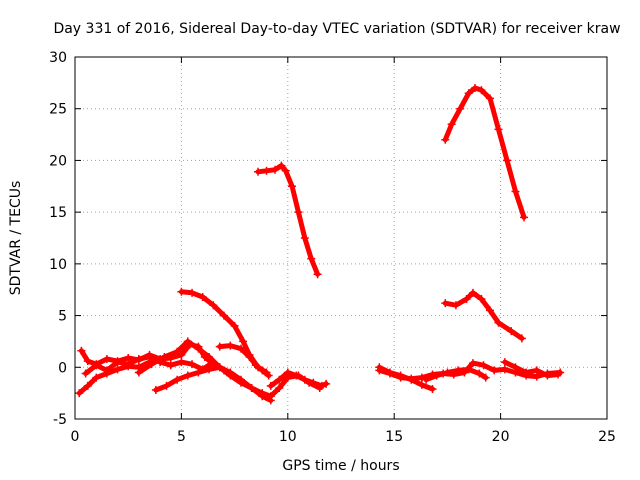  Describe the element at coordinates (58, 110) in the screenshot. I see `y-tick-label: 25` at that location.